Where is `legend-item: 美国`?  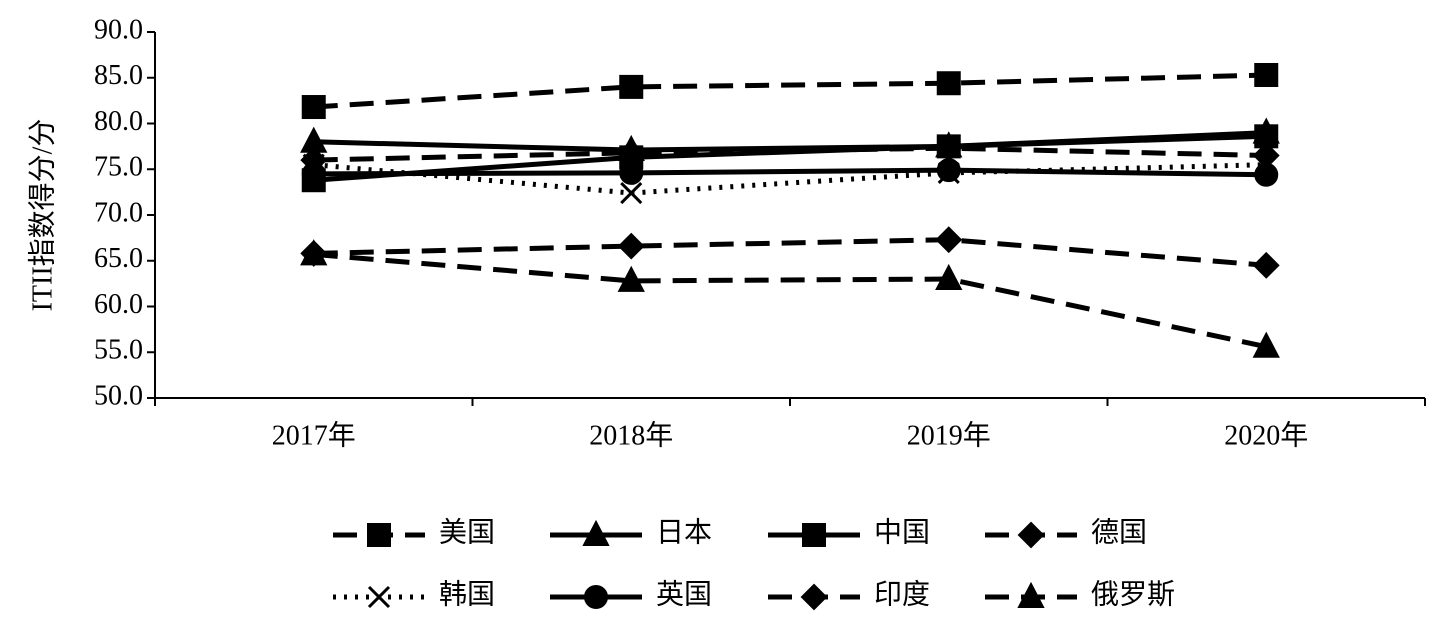
legend-item: 美国 is located at coordinates (414, 532).